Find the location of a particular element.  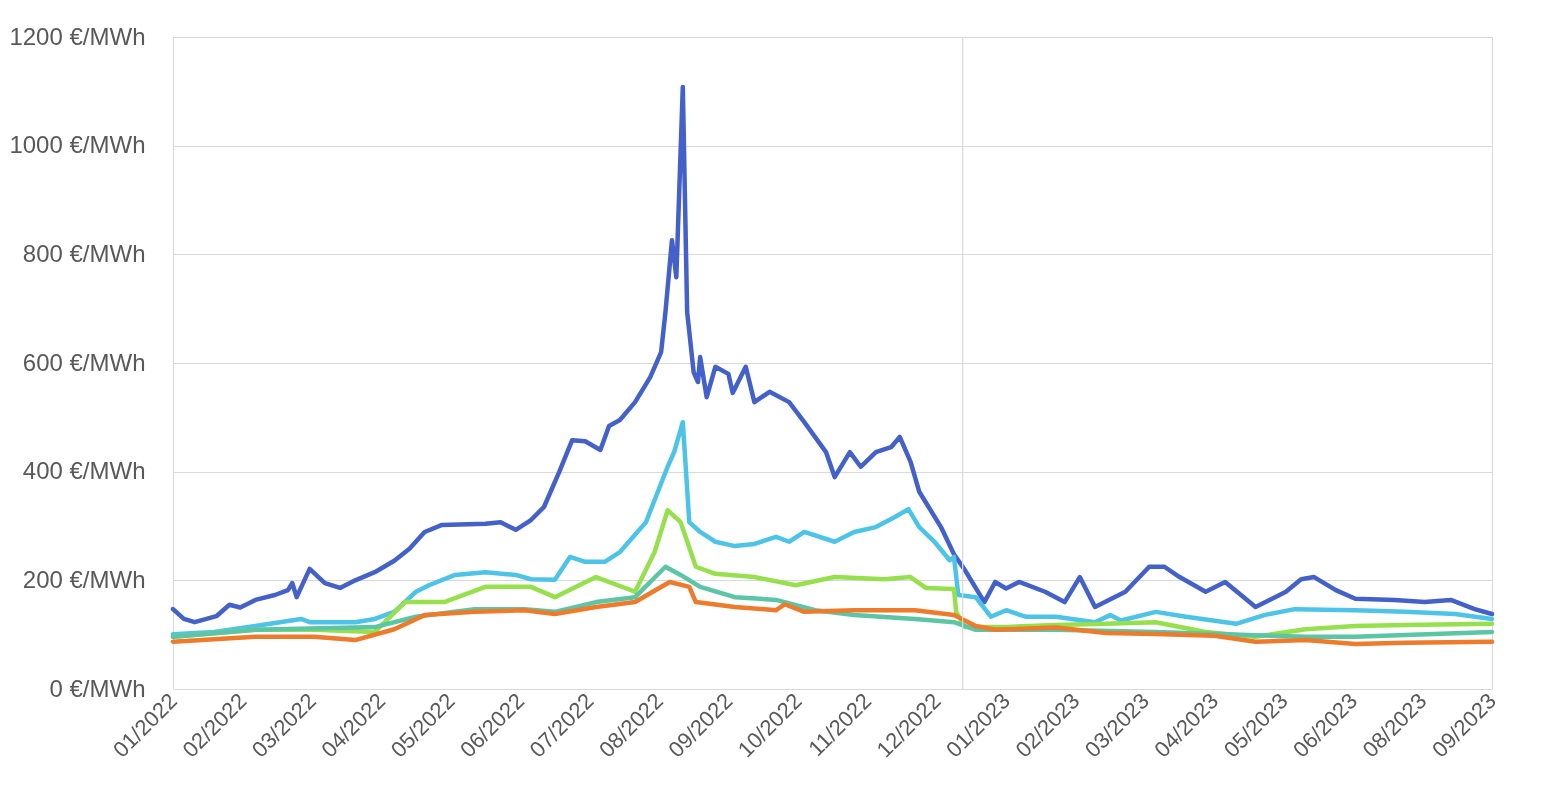

y-tick-label: 1000 €/MWh is located at coordinates (77, 145).